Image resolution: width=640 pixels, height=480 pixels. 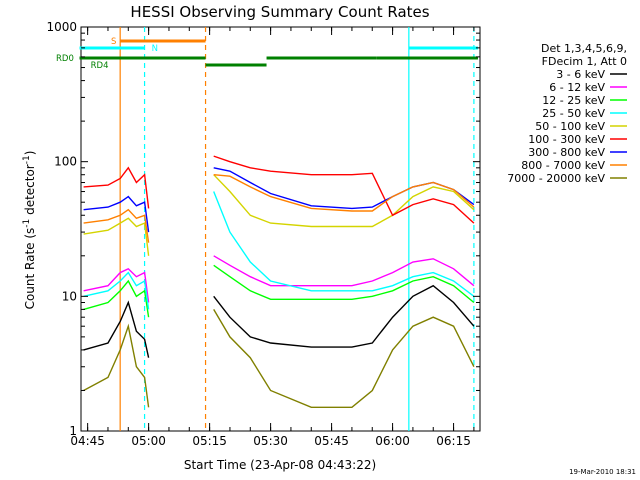 What do you see at coordinates (270, 441) in the screenshot?
I see `x-tick-label: 05:30` at bounding box center [270, 441].